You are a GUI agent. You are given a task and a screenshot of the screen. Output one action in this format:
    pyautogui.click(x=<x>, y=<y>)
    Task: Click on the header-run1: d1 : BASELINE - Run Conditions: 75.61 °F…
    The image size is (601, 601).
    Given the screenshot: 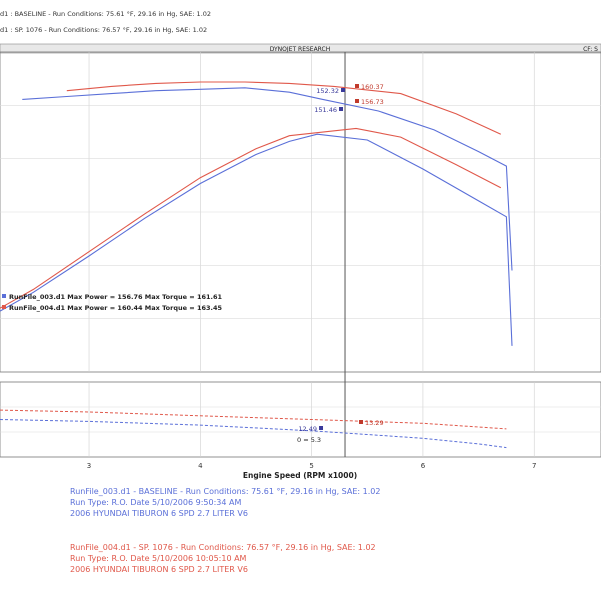 What is the action you would take?
    pyautogui.click(x=106, y=14)
    